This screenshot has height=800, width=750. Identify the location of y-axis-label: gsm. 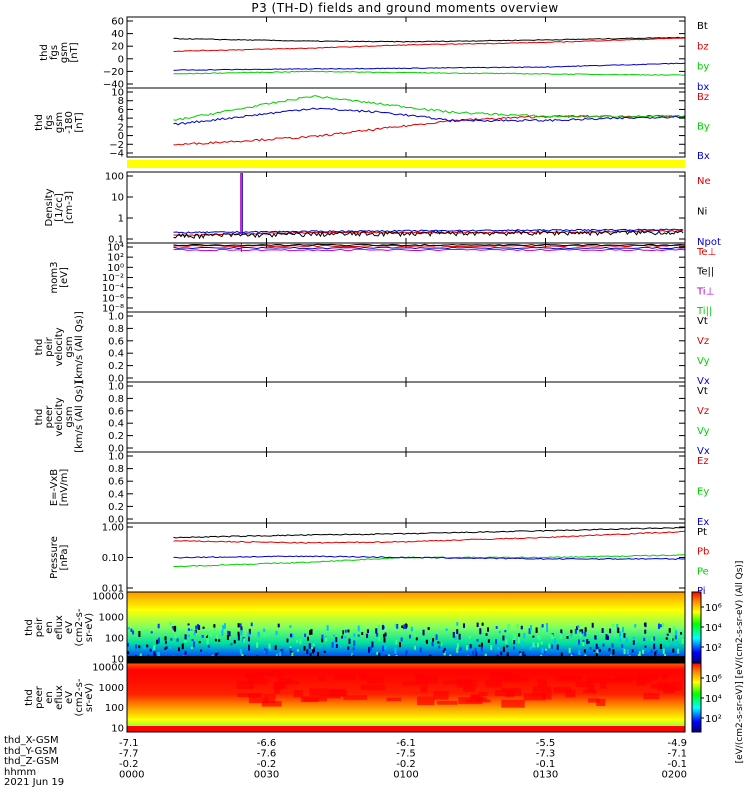
(59, 122).